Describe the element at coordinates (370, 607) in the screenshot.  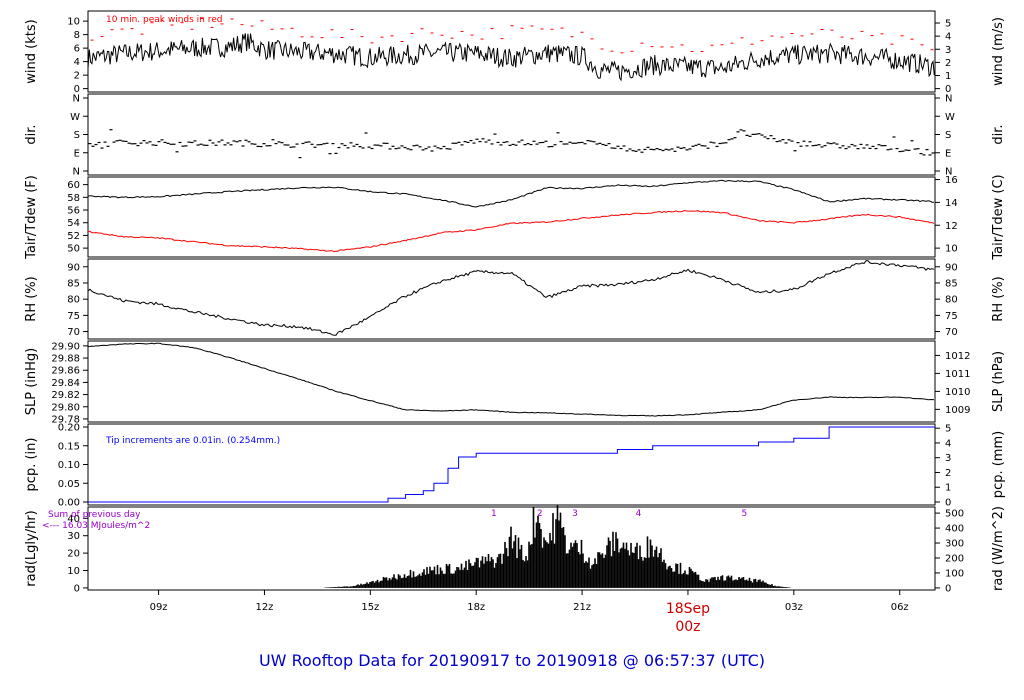
I see `x-tick-label: 15z` at that location.